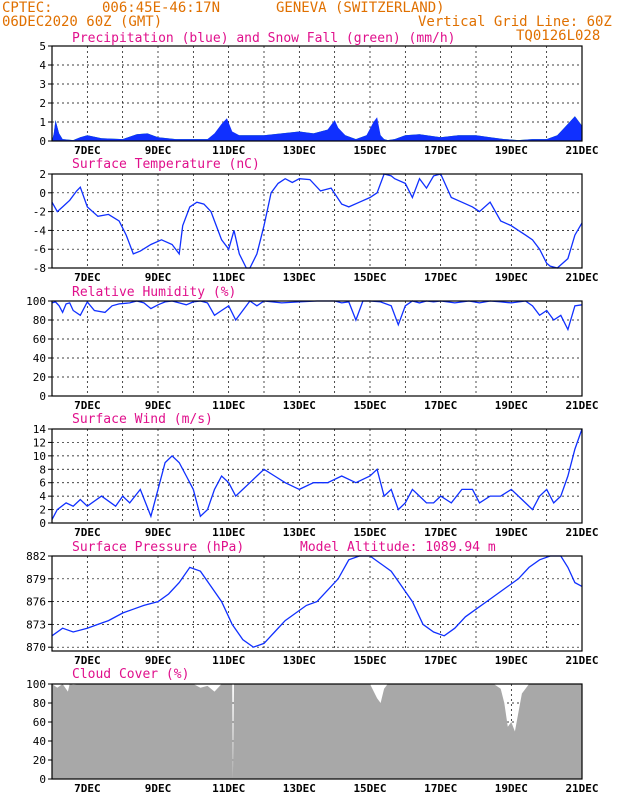 The image size is (618, 804). I want to click on header-coords: 006:45E-46:17N, so click(161, 8).